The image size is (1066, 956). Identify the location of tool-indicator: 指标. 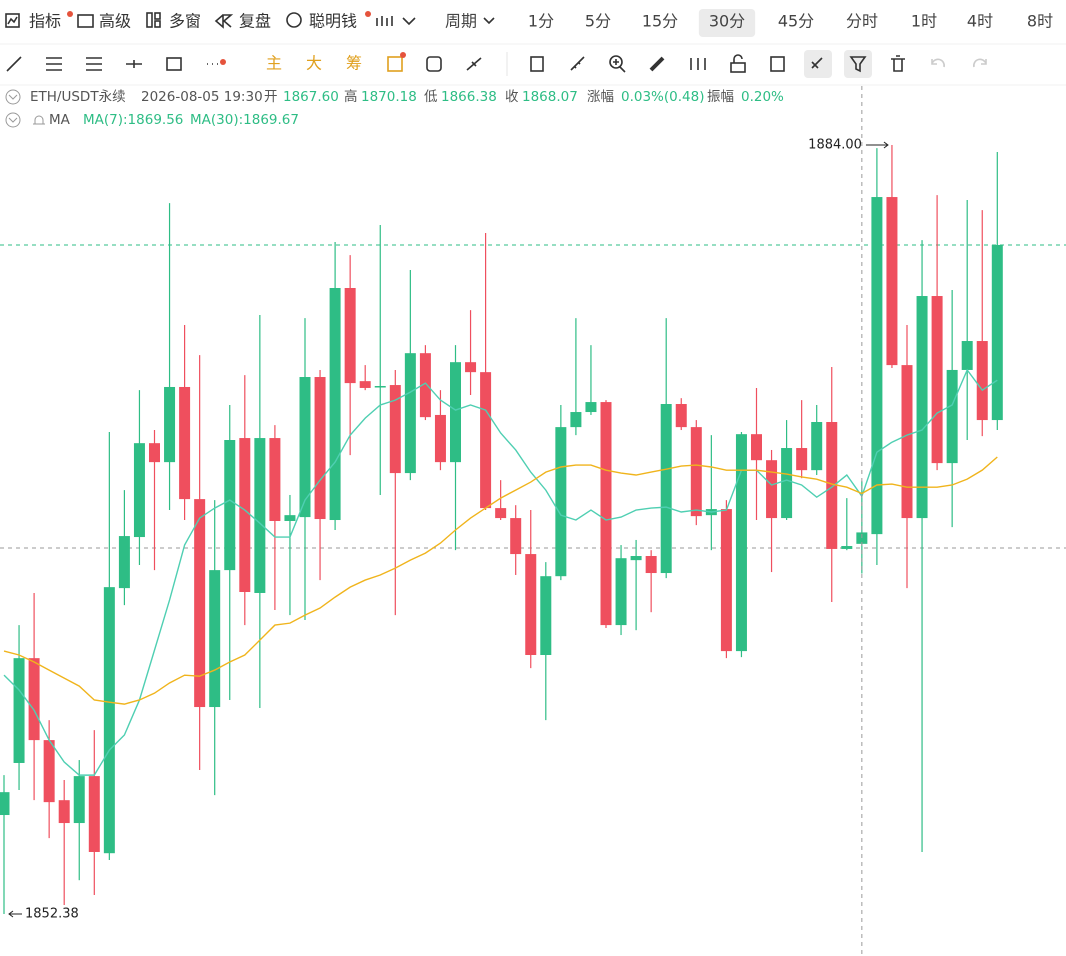
(45, 21).